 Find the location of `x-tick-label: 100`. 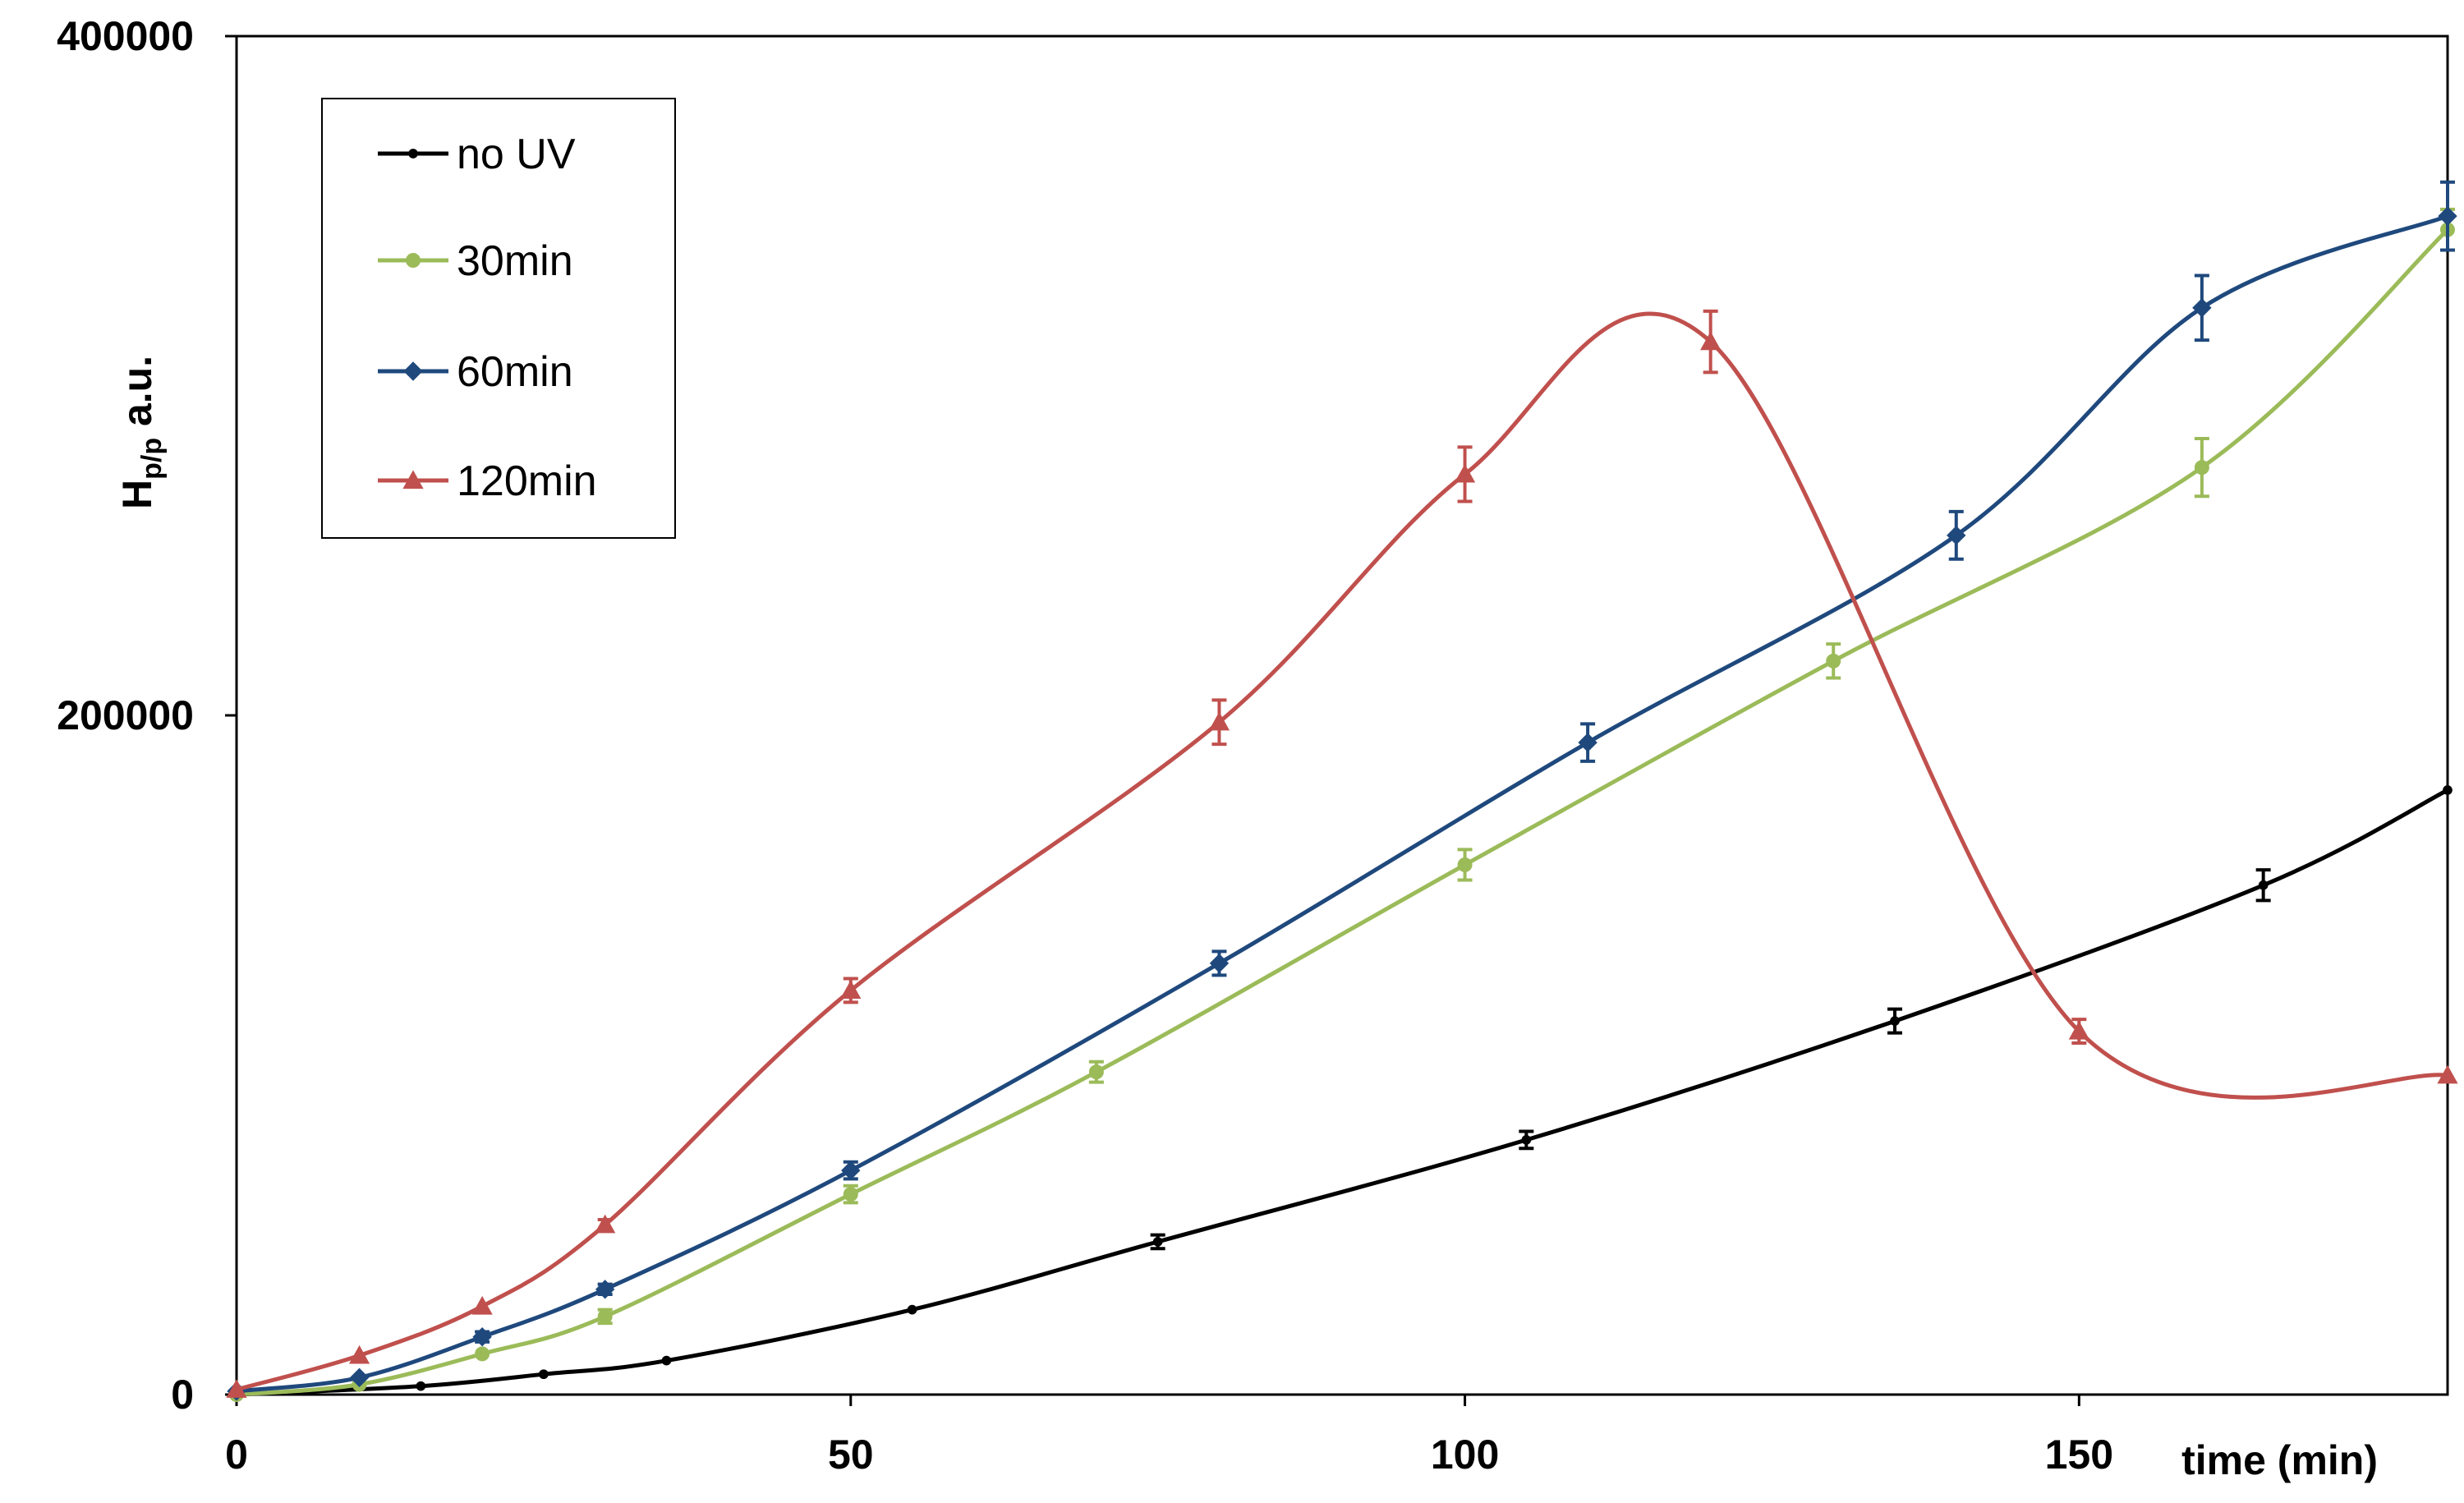

x-tick-label: 100 is located at coordinates (1465, 1455).